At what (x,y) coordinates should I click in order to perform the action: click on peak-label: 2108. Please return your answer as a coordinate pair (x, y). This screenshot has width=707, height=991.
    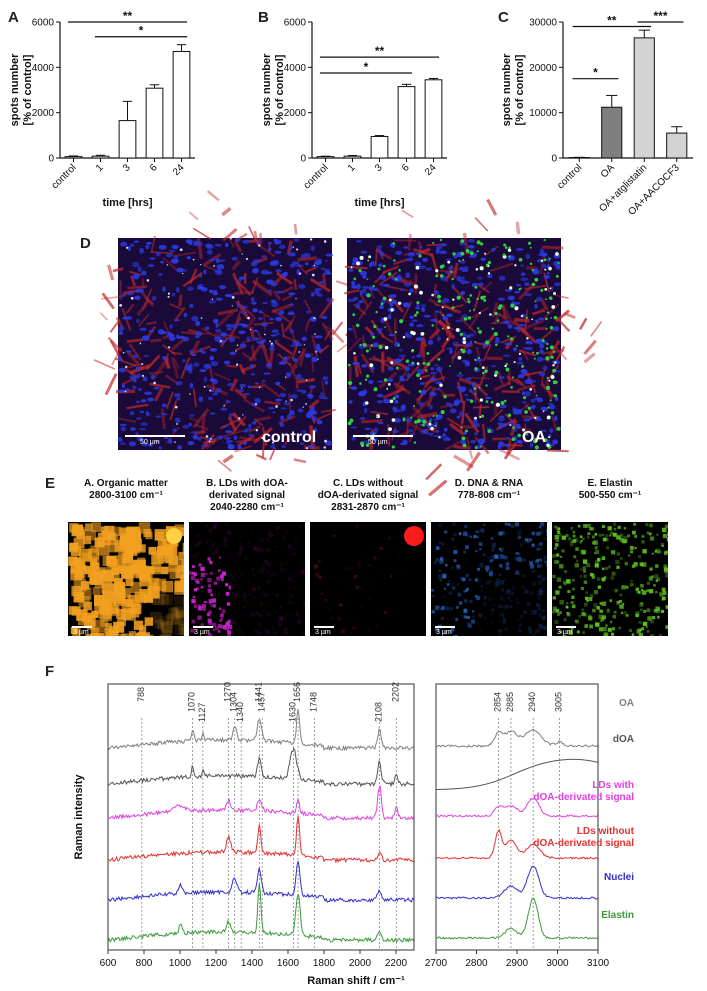
    Looking at the image, I should click on (378, 712).